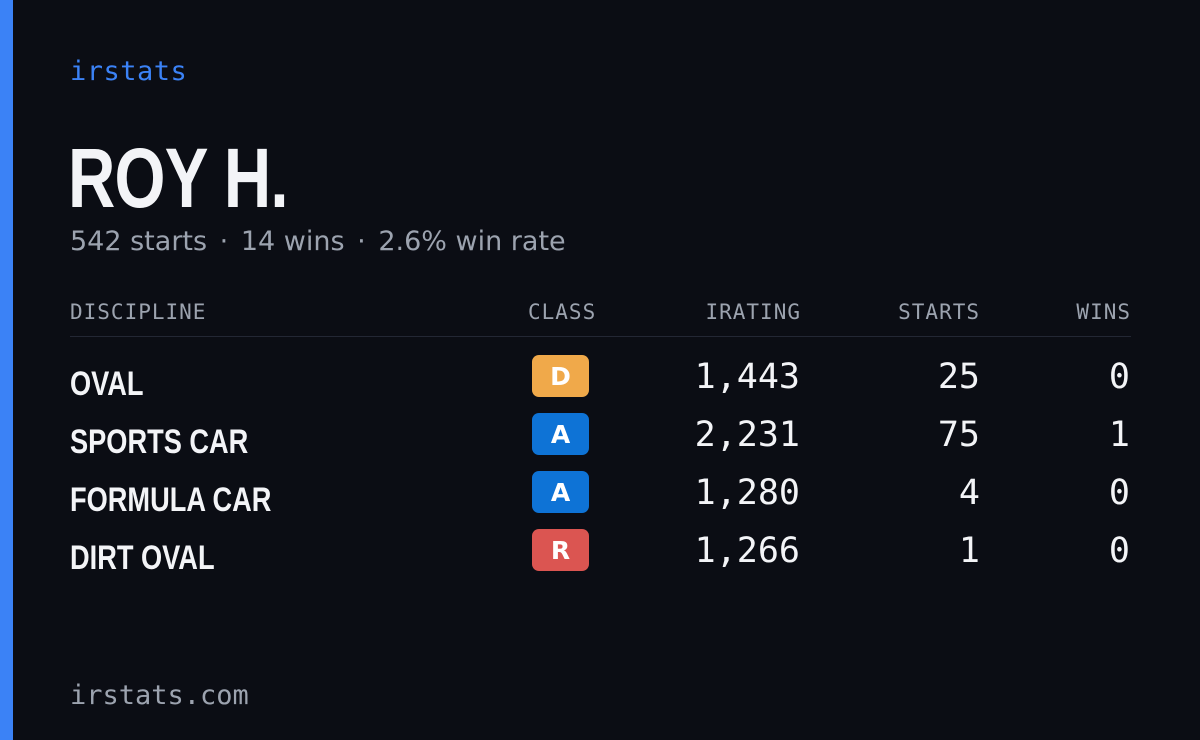  Describe the element at coordinates (747, 377) in the screenshot. I see `irating-value: 1,443` at that location.